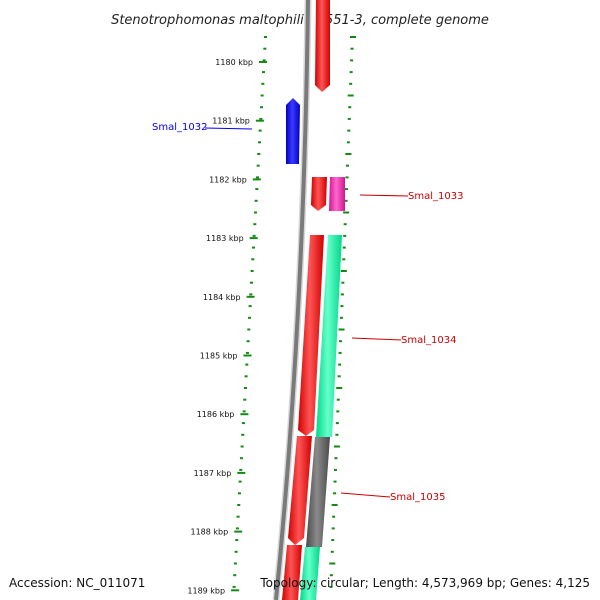 The width and height of the screenshot is (600, 600). What do you see at coordinates (342, 312) in the screenshot?
I see `right-guide-dots` at bounding box center [342, 312].